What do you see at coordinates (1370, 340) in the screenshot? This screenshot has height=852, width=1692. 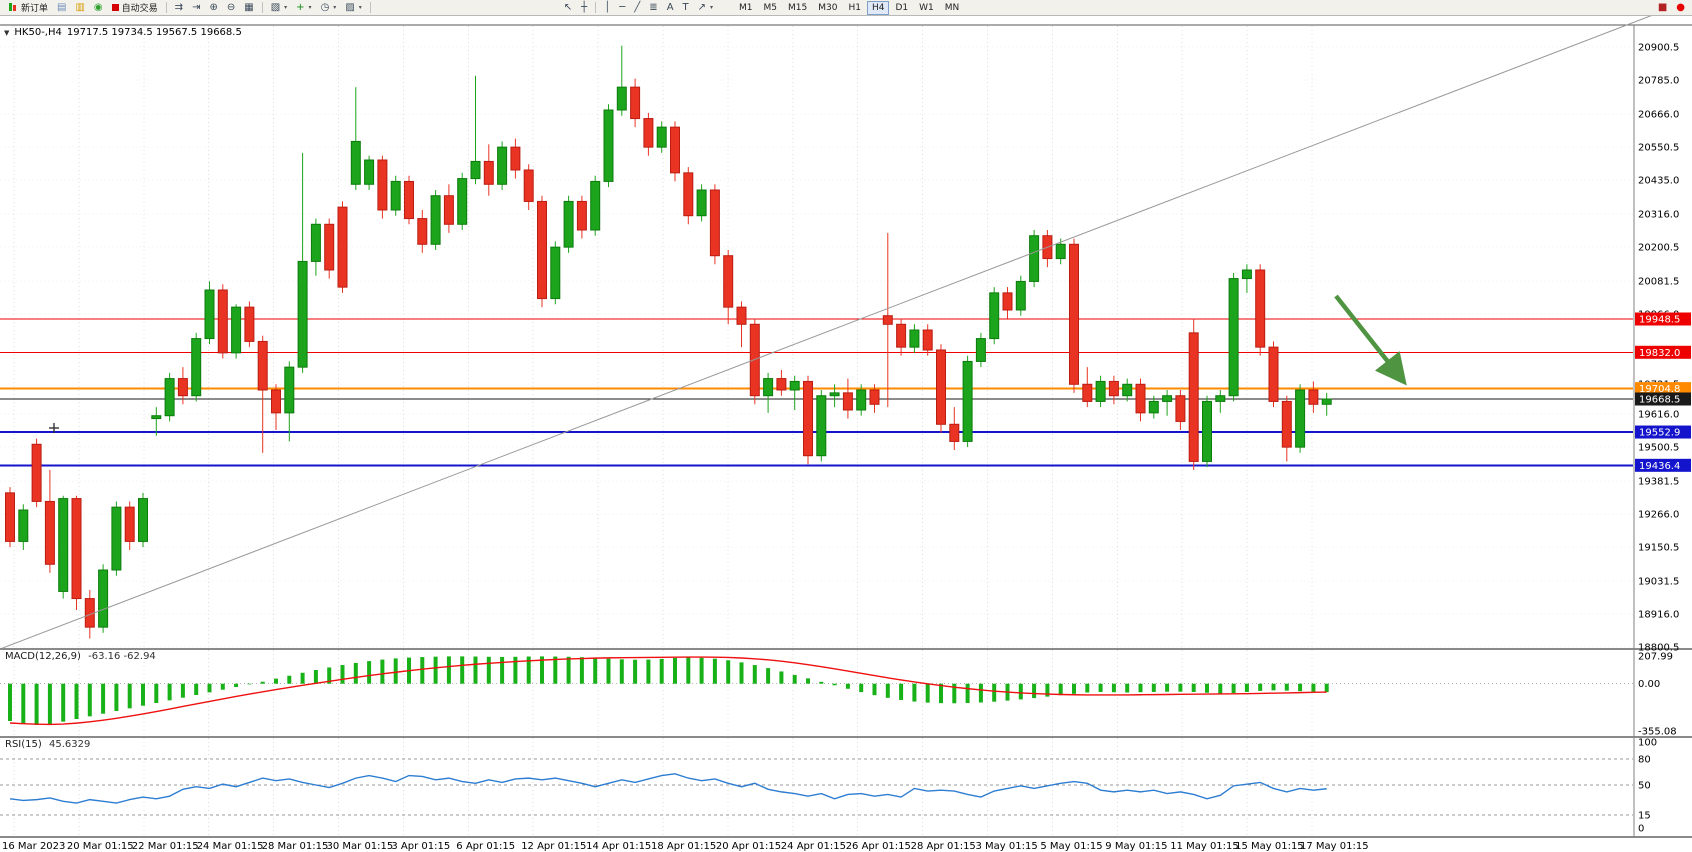 I see `trend-arrow` at bounding box center [1370, 340].